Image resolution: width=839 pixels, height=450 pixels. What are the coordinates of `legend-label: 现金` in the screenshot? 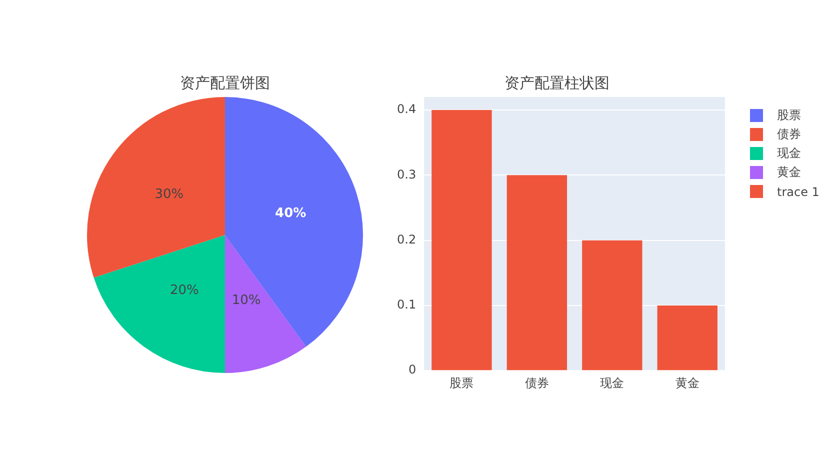 It's located at (789, 153).